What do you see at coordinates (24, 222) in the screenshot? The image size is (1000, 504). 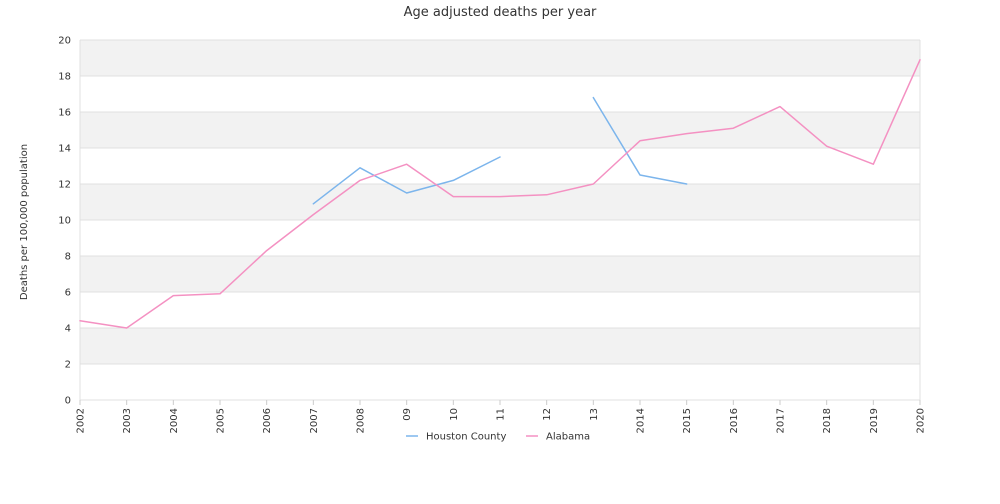 I see `y-axis-title: Deaths per 100,000 population` at bounding box center [24, 222].